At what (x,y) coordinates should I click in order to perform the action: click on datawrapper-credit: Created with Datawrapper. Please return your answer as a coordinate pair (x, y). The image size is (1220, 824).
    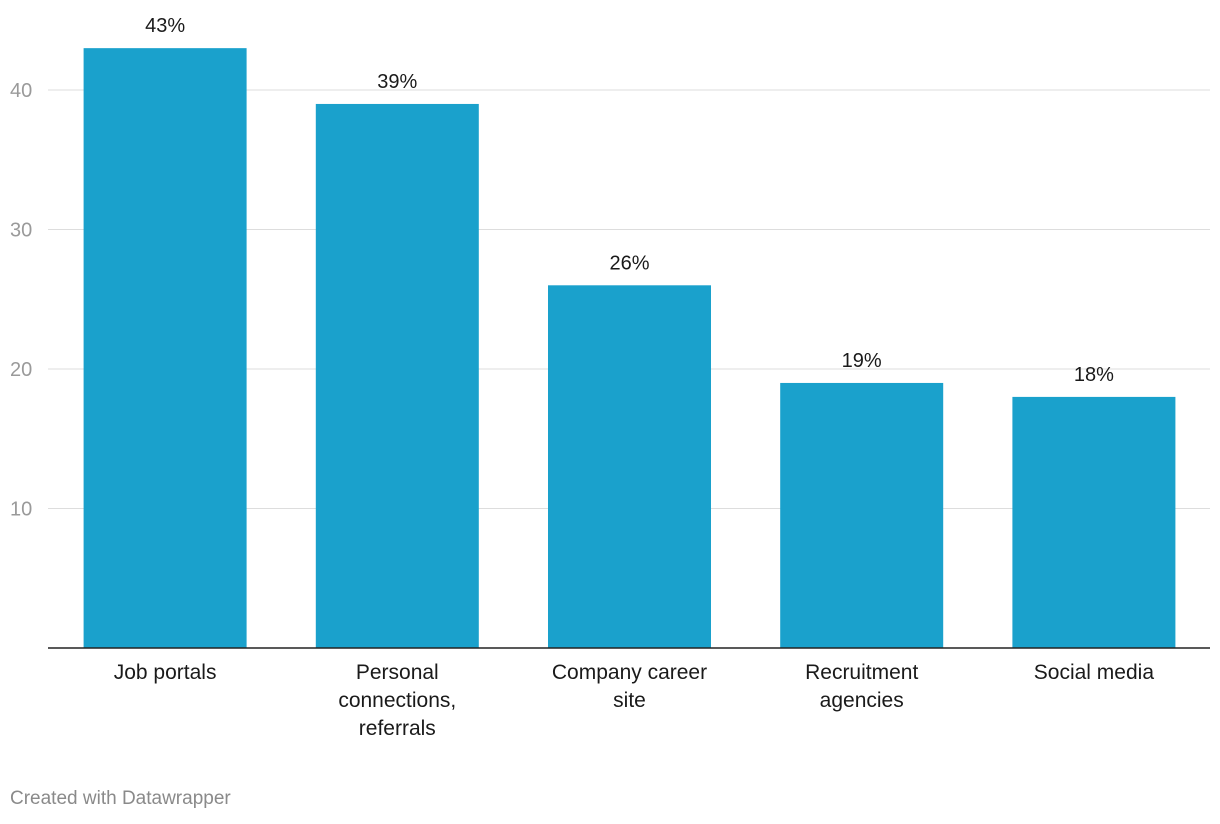
    Looking at the image, I should click on (120, 798).